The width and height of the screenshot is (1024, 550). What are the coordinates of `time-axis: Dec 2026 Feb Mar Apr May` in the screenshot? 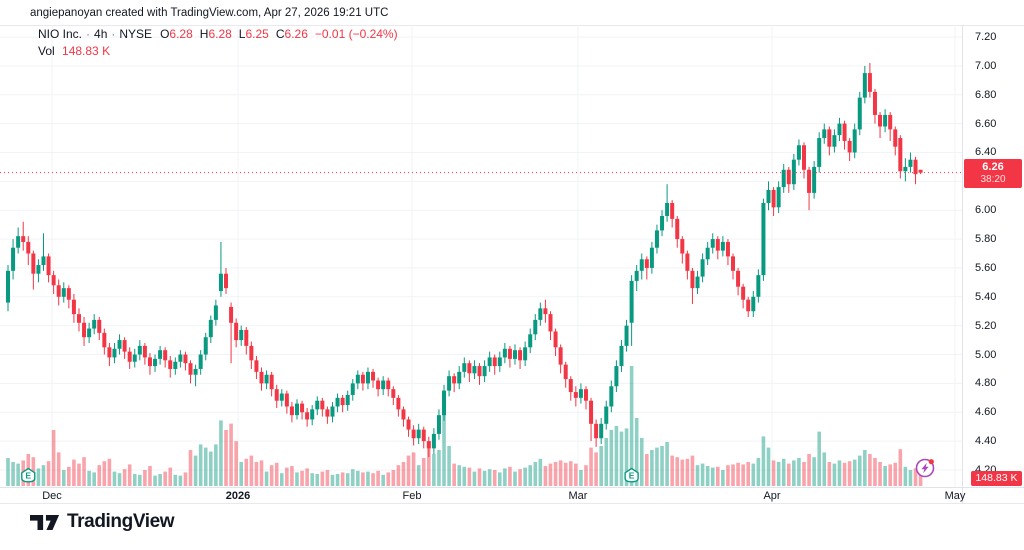 It's located at (512, 495).